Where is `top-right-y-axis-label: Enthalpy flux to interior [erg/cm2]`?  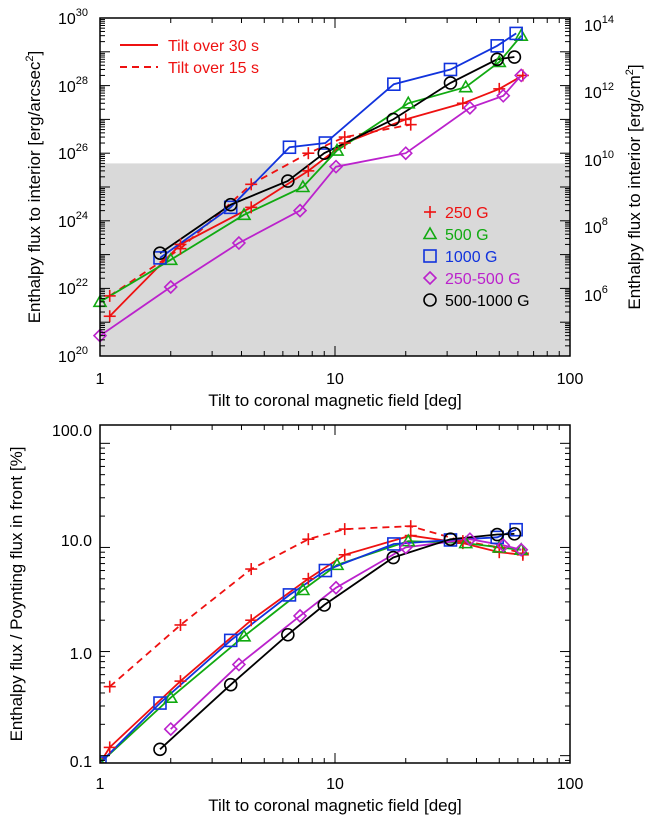
top-right-y-axis-label: Enthalpy flux to interior [erg/cm2] is located at coordinates (634, 186).